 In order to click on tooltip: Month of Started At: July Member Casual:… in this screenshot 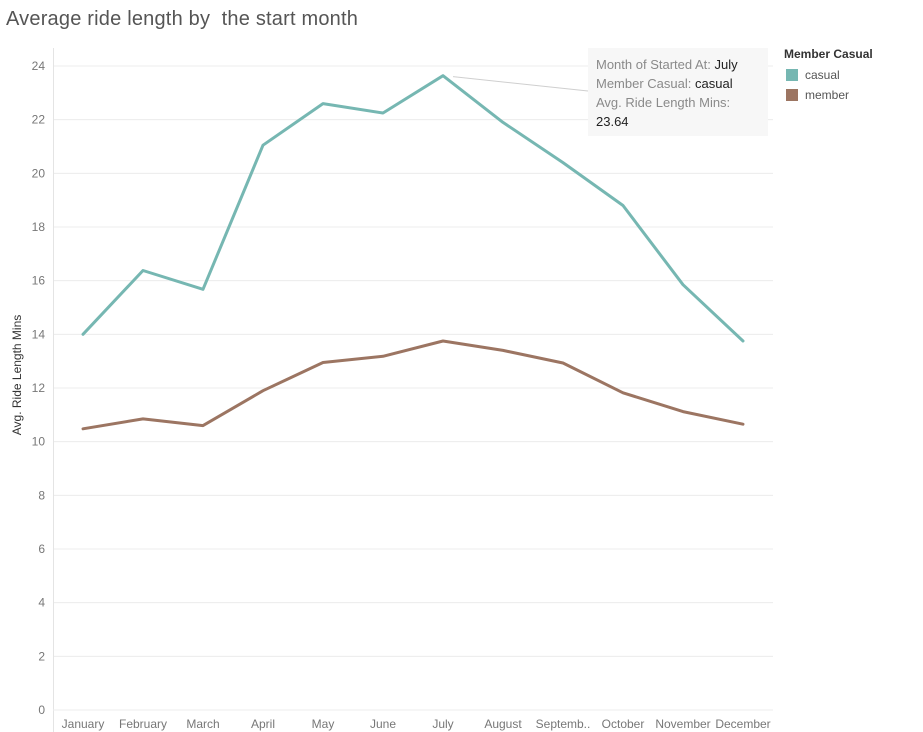, I will do `click(678, 92)`.